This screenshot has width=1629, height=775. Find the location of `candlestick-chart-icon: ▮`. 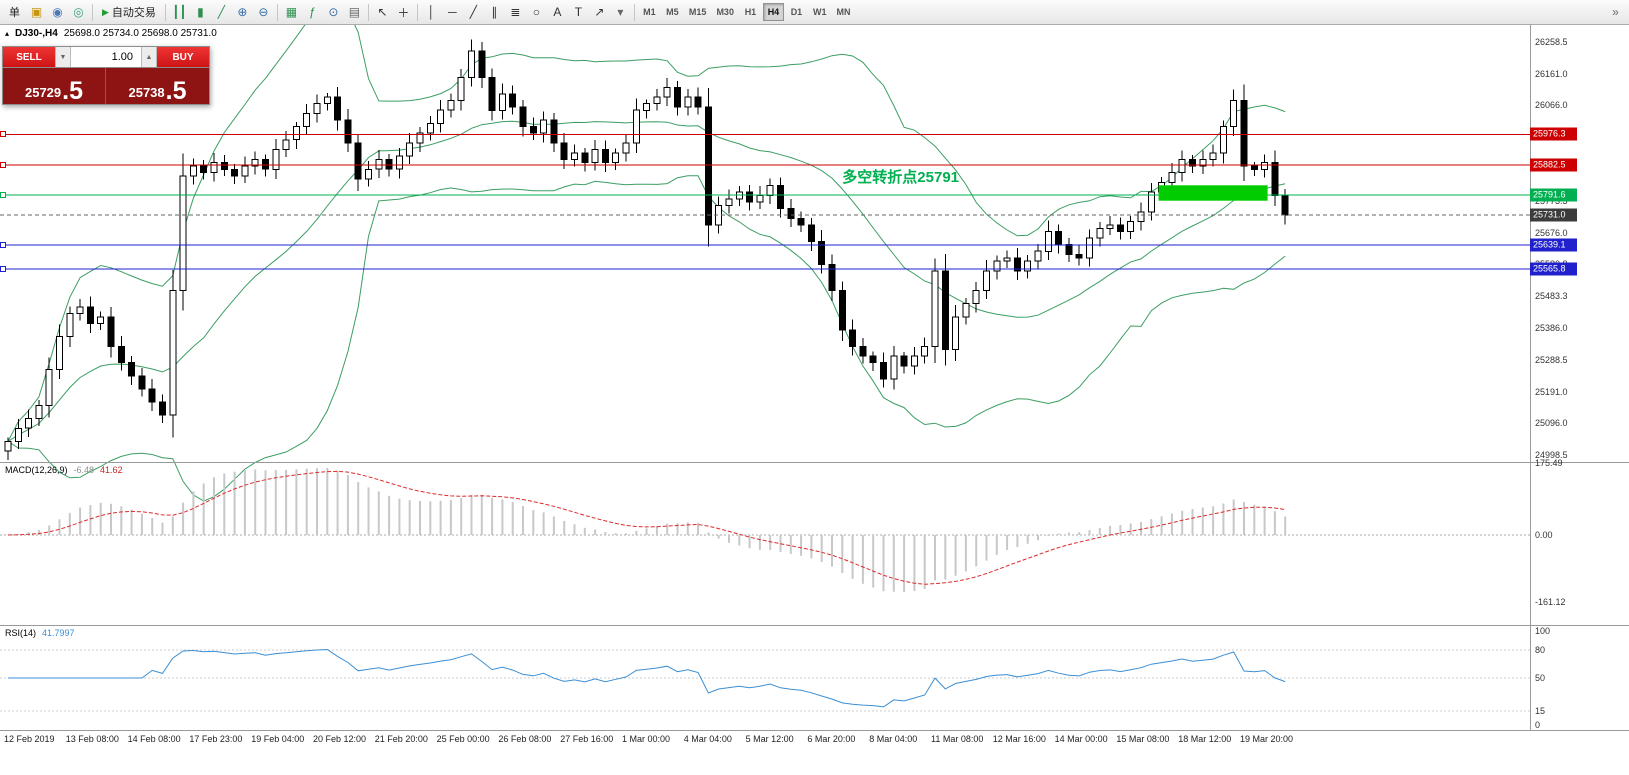

candlestick-chart-icon: ▮ is located at coordinates (200, 12).